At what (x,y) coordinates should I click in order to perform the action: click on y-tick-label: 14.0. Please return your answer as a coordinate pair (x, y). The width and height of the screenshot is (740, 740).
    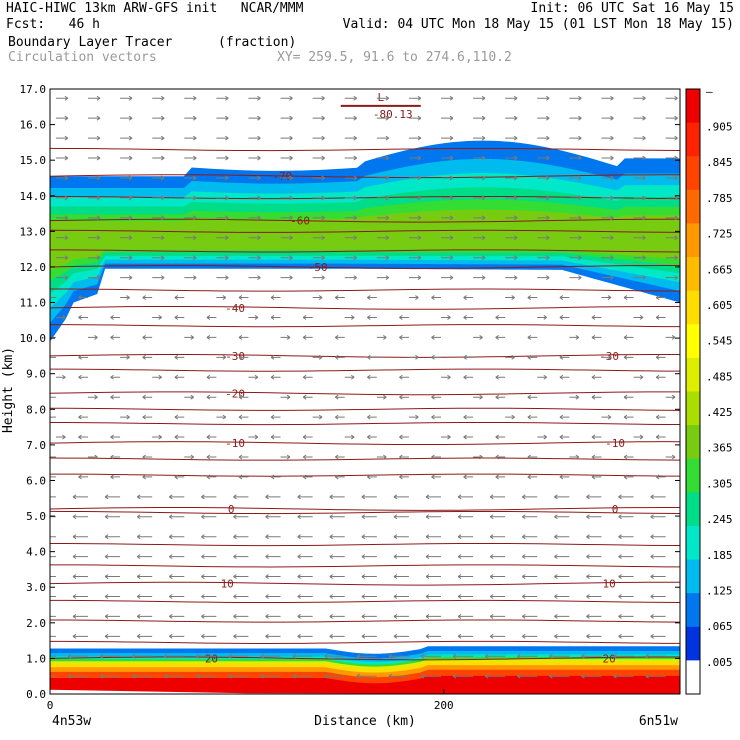
    Looking at the image, I should click on (33, 196).